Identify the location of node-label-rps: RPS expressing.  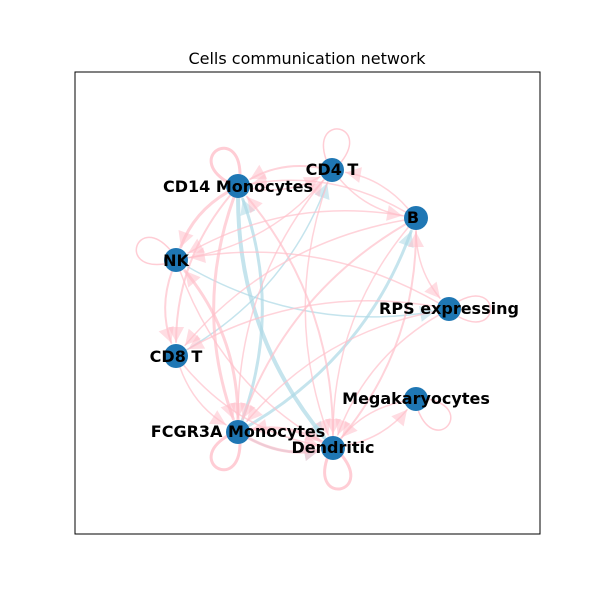
(449, 308).